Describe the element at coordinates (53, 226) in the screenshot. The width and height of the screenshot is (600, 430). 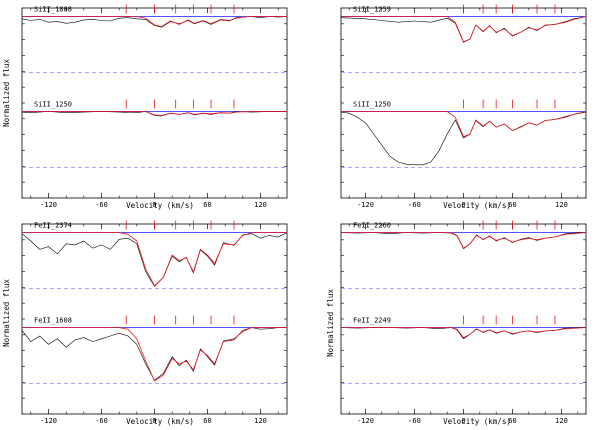
I see `transition-label: FeII_2374` at that location.